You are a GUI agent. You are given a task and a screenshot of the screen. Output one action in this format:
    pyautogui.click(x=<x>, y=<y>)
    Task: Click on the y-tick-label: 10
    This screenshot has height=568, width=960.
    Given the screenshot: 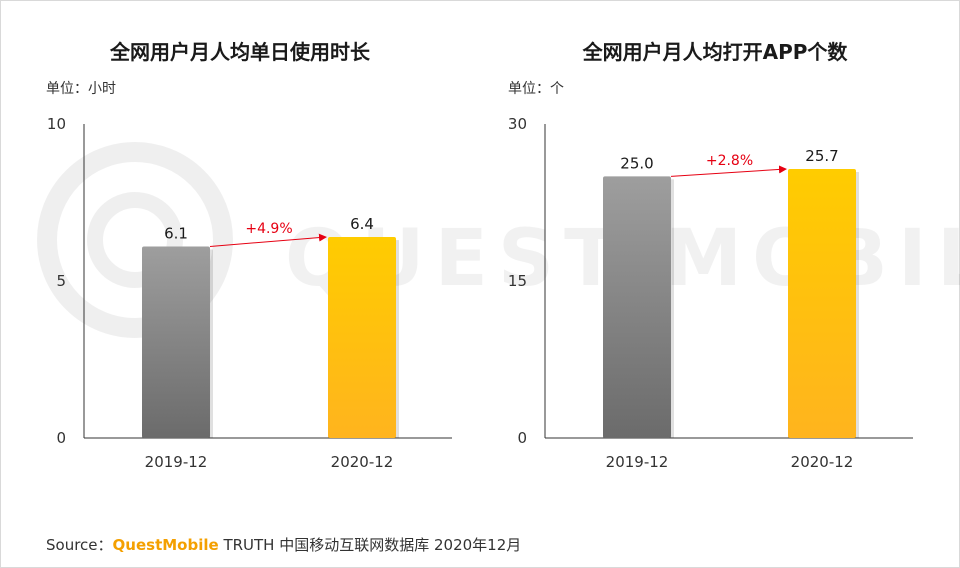 What is the action you would take?
    pyautogui.click(x=56, y=124)
    